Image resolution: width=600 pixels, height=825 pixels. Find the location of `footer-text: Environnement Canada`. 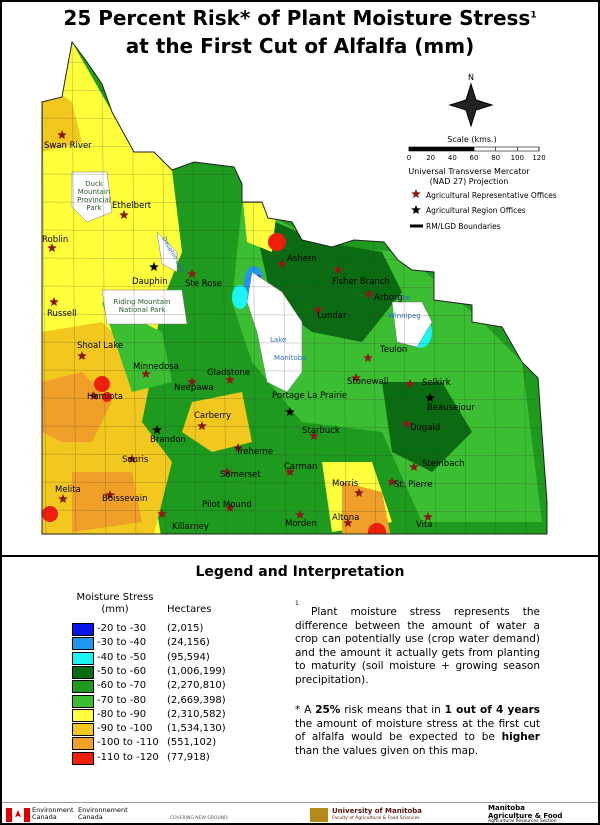

footer-text: Environnement Canada is located at coordinates (103, 813).